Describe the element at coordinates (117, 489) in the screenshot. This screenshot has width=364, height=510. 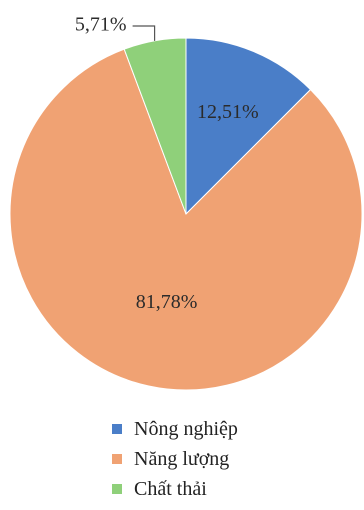
I see `legend-swatch-chat-thai` at that location.